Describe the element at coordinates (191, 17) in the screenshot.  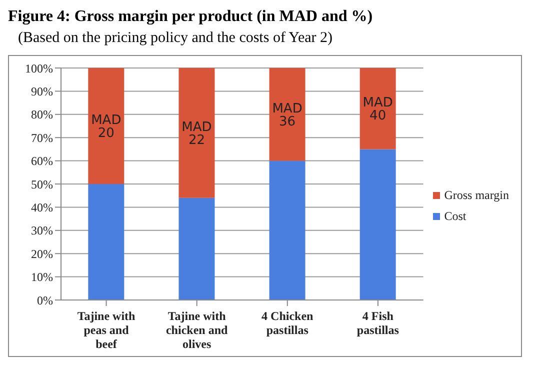
I see `chart-title: Figure 4: Gross margin per product (in MAD and %)` at that location.